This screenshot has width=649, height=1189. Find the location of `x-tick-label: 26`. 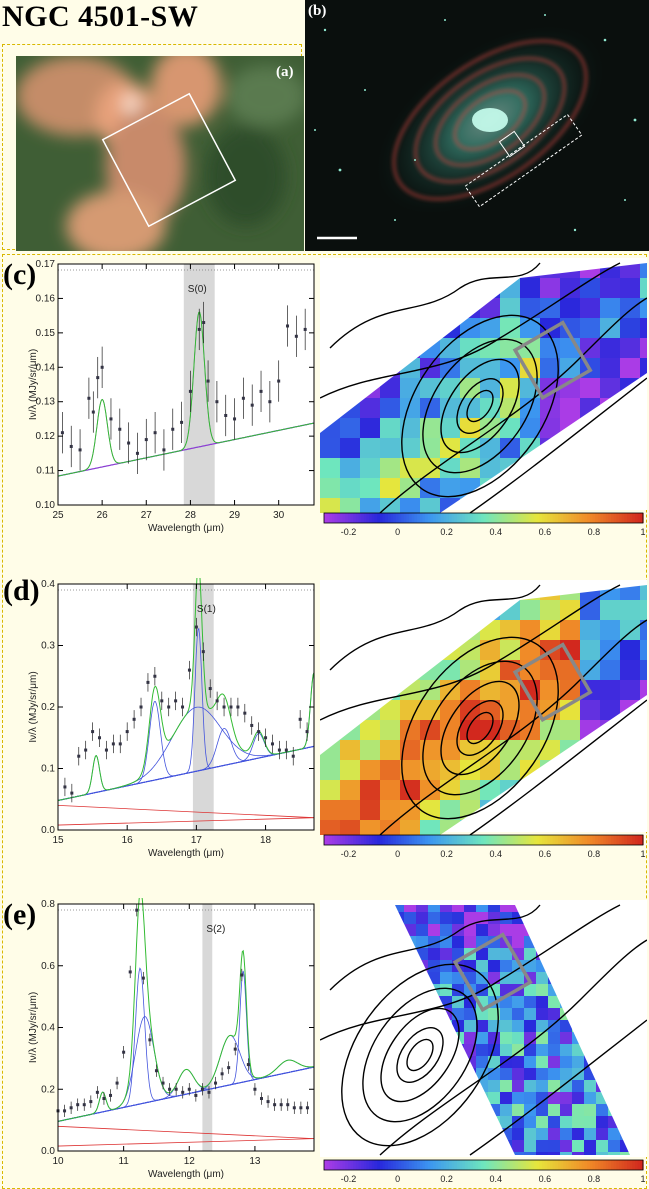

x-tick-label: 26 is located at coordinates (103, 515).